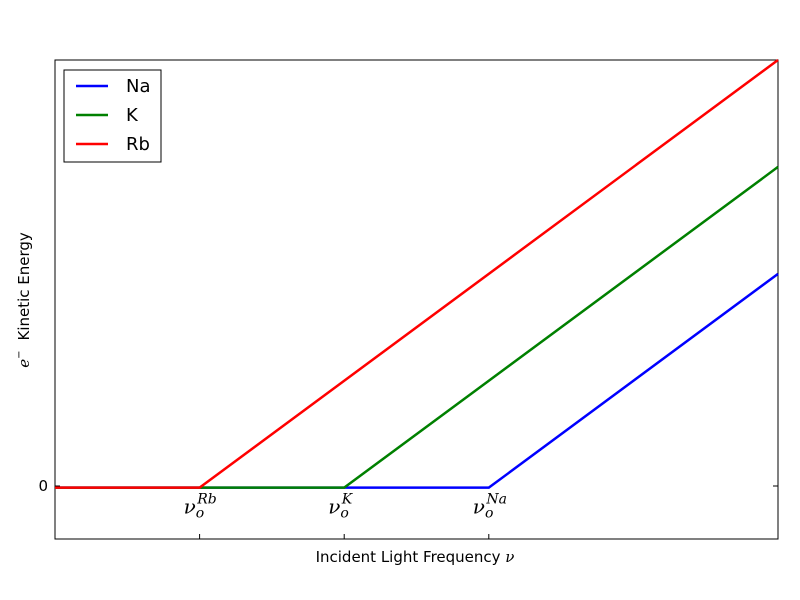 This screenshot has width=800, height=600. Describe the element at coordinates (24, 363) in the screenshot. I see `y-axis-label-symbol: e` at that location.